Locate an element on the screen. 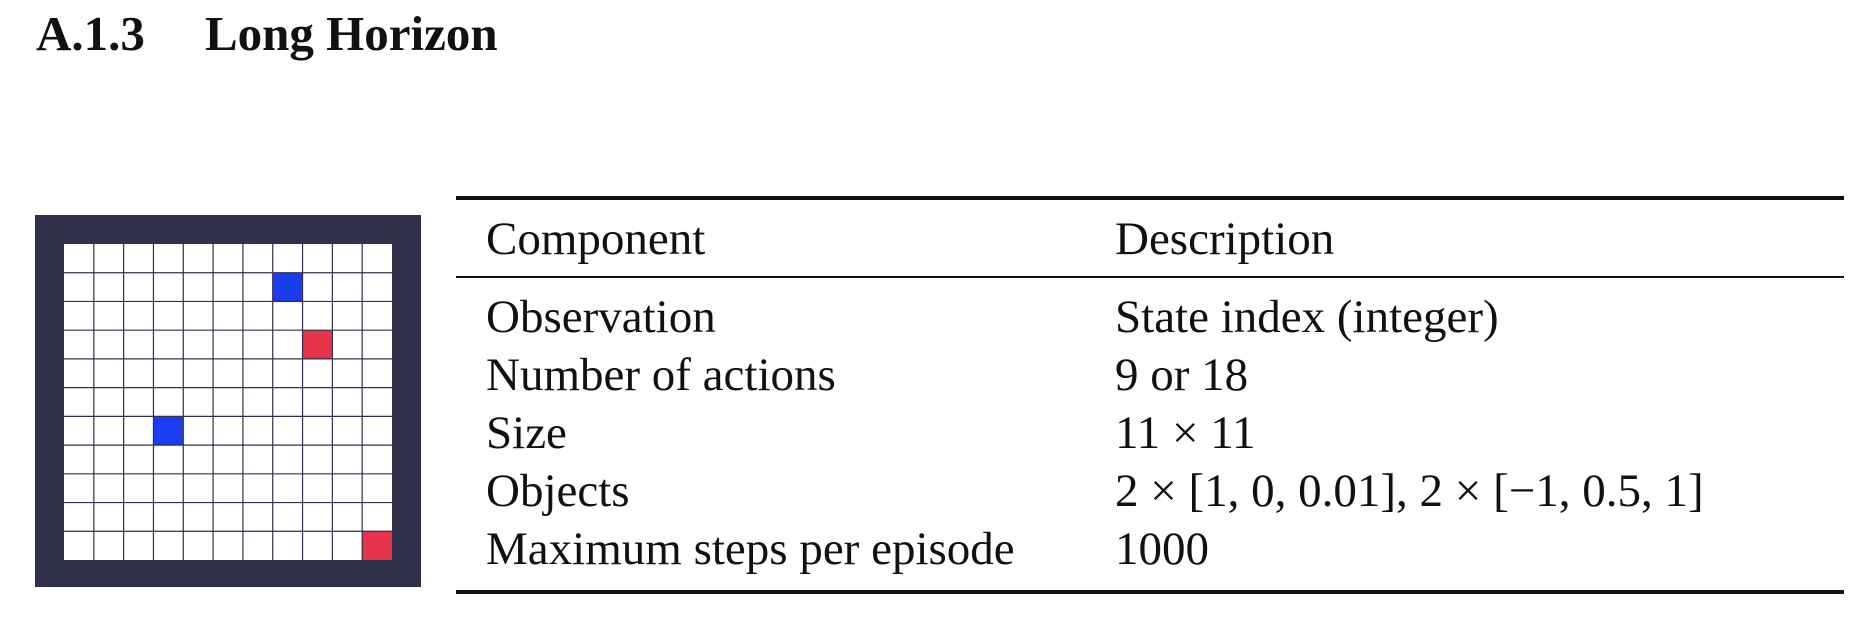  row-component: Number of actions is located at coordinates (661, 375).